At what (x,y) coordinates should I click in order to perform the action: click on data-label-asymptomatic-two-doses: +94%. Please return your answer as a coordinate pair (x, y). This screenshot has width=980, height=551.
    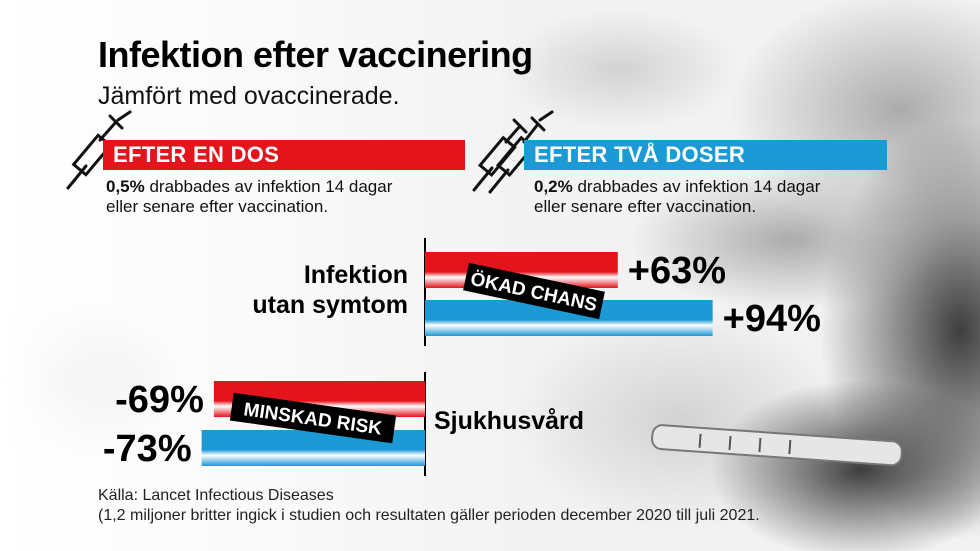
    Looking at the image, I should click on (772, 319).